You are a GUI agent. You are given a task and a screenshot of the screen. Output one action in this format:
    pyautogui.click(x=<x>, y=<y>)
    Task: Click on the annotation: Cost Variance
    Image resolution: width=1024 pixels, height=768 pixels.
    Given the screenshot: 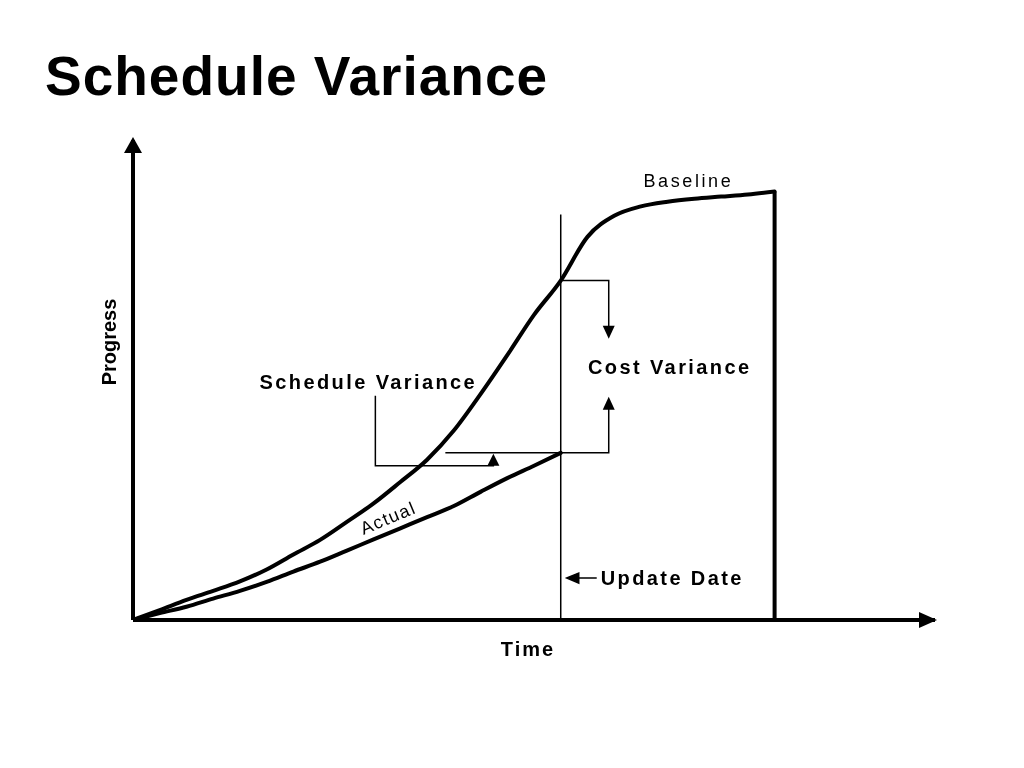 What is the action you would take?
    pyautogui.click(x=669, y=366)
    